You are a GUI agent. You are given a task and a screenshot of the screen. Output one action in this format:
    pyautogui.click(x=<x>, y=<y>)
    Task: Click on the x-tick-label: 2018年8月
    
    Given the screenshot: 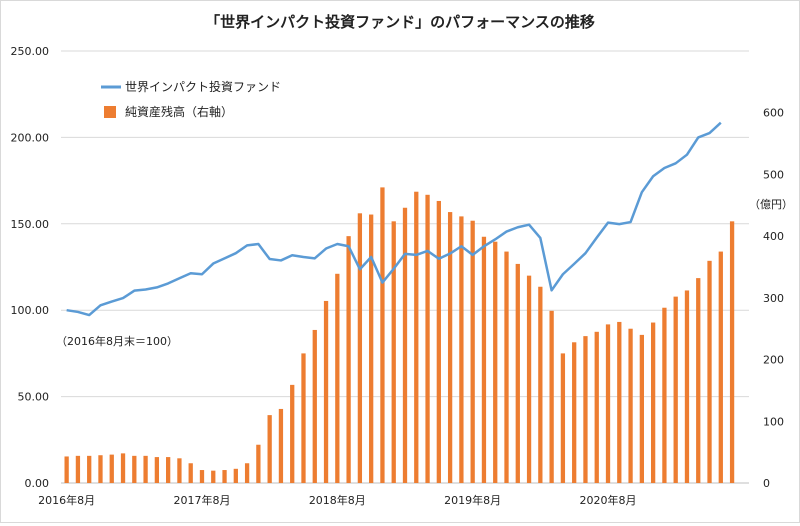 What is the action you would take?
    pyautogui.click(x=337, y=500)
    